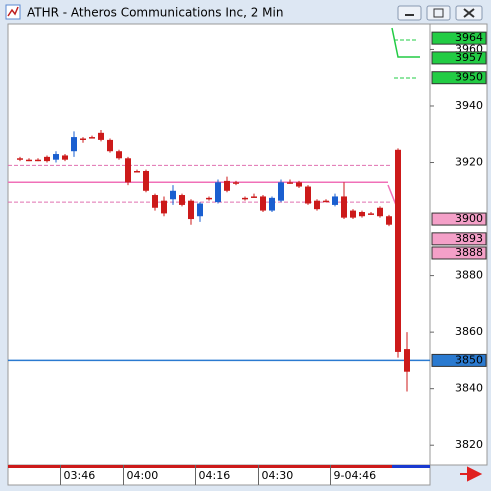 The width and height of the screenshot is (491, 491). I want to click on window-buttons, so click(440, 13).